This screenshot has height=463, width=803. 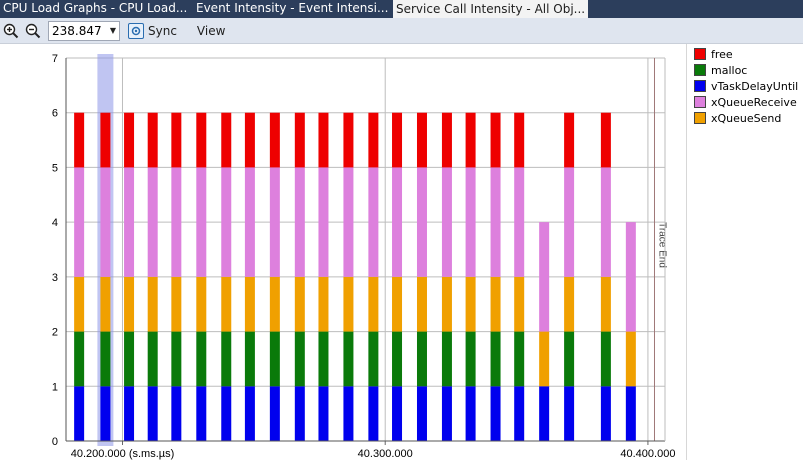 What do you see at coordinates (211, 30) in the screenshot?
I see `view-menu: View` at bounding box center [211, 30].